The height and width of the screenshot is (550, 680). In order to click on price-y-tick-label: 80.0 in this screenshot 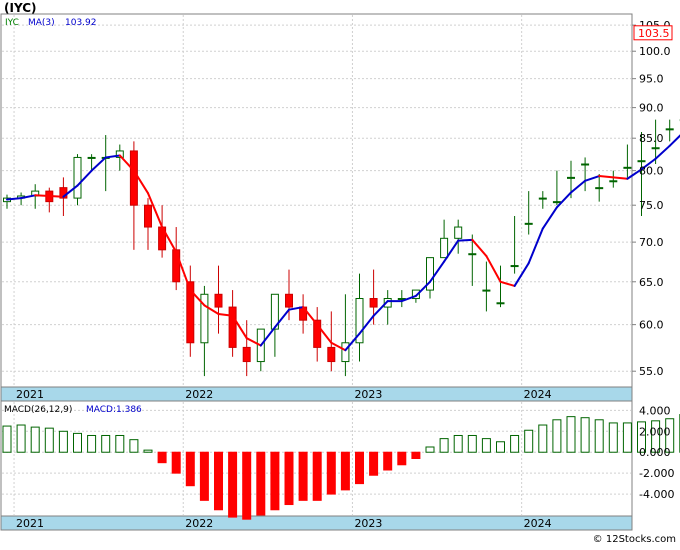, I will do `click(651, 171)`.